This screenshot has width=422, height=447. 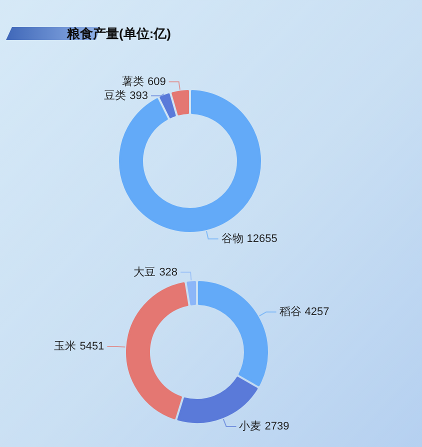 What do you see at coordinates (168, 272) in the screenshot?
I see `value-label: 328` at bounding box center [168, 272].